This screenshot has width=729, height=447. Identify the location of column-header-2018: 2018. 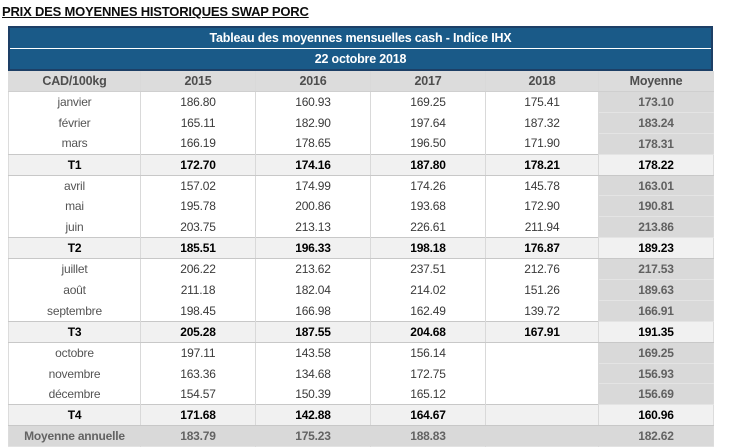
(542, 81).